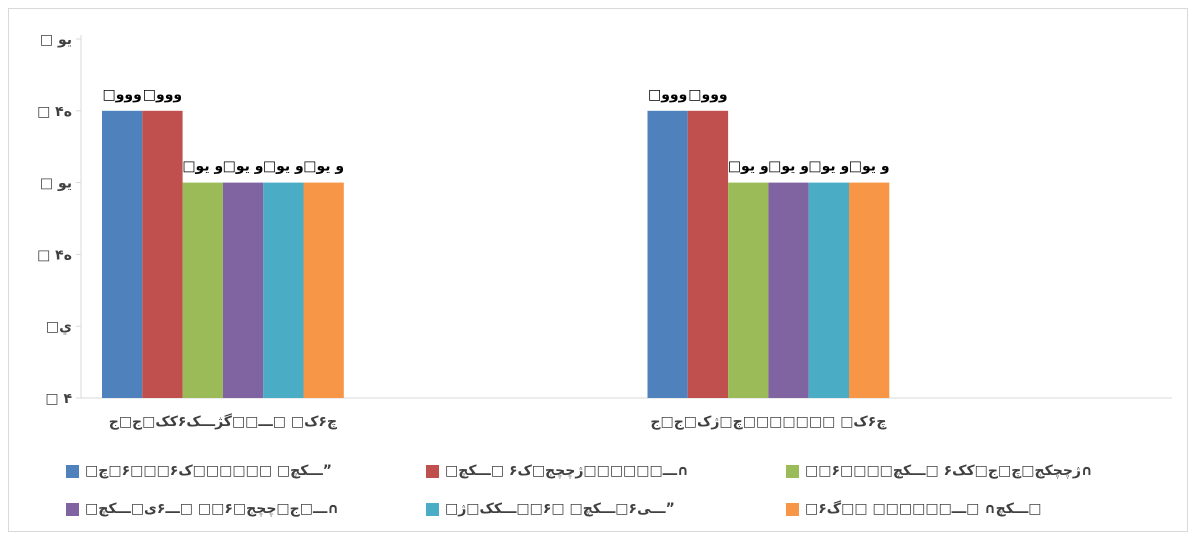 The height and width of the screenshot is (535, 1191). I want to click on legend-item-series-3: □□۶□□□□ژچچکج□چ□ج□کک۶ □ـــکچ∩, so click(939, 471).